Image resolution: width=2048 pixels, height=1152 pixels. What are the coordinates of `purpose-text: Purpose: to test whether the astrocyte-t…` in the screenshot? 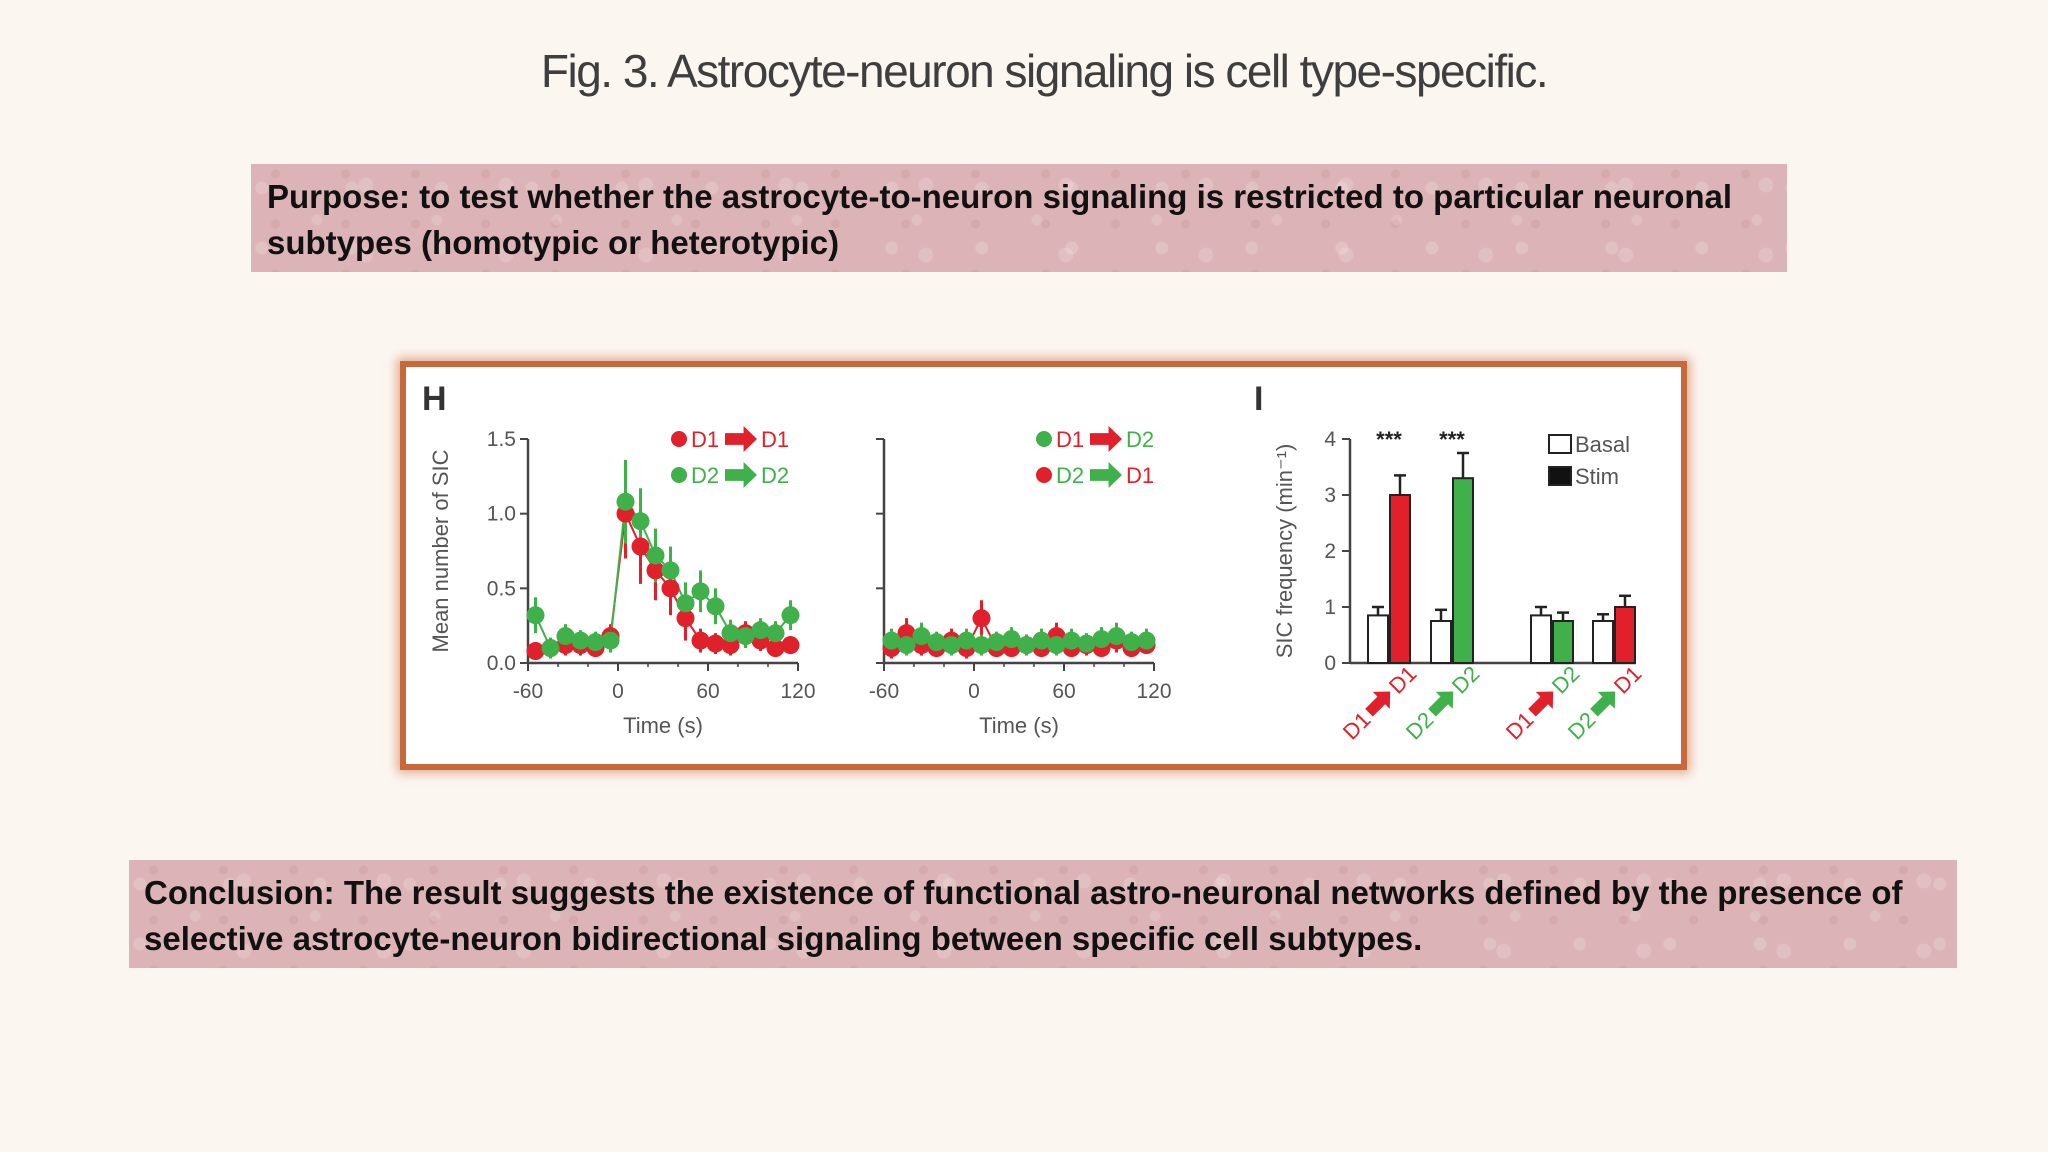 It's located at (1000, 219).